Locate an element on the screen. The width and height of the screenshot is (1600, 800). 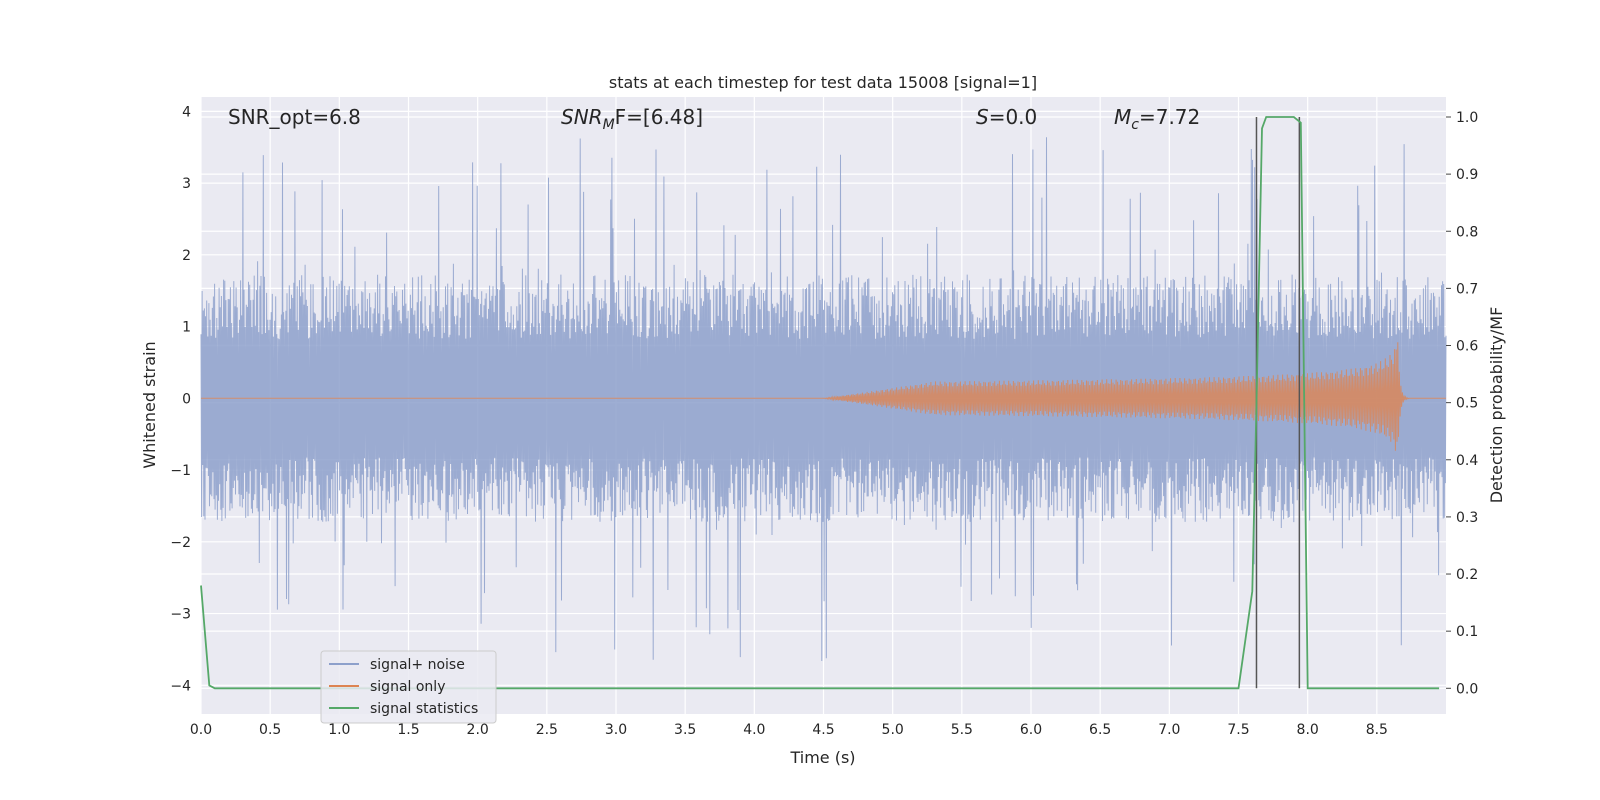
y-tick-label-right: 0.3 is located at coordinates (1467, 518).